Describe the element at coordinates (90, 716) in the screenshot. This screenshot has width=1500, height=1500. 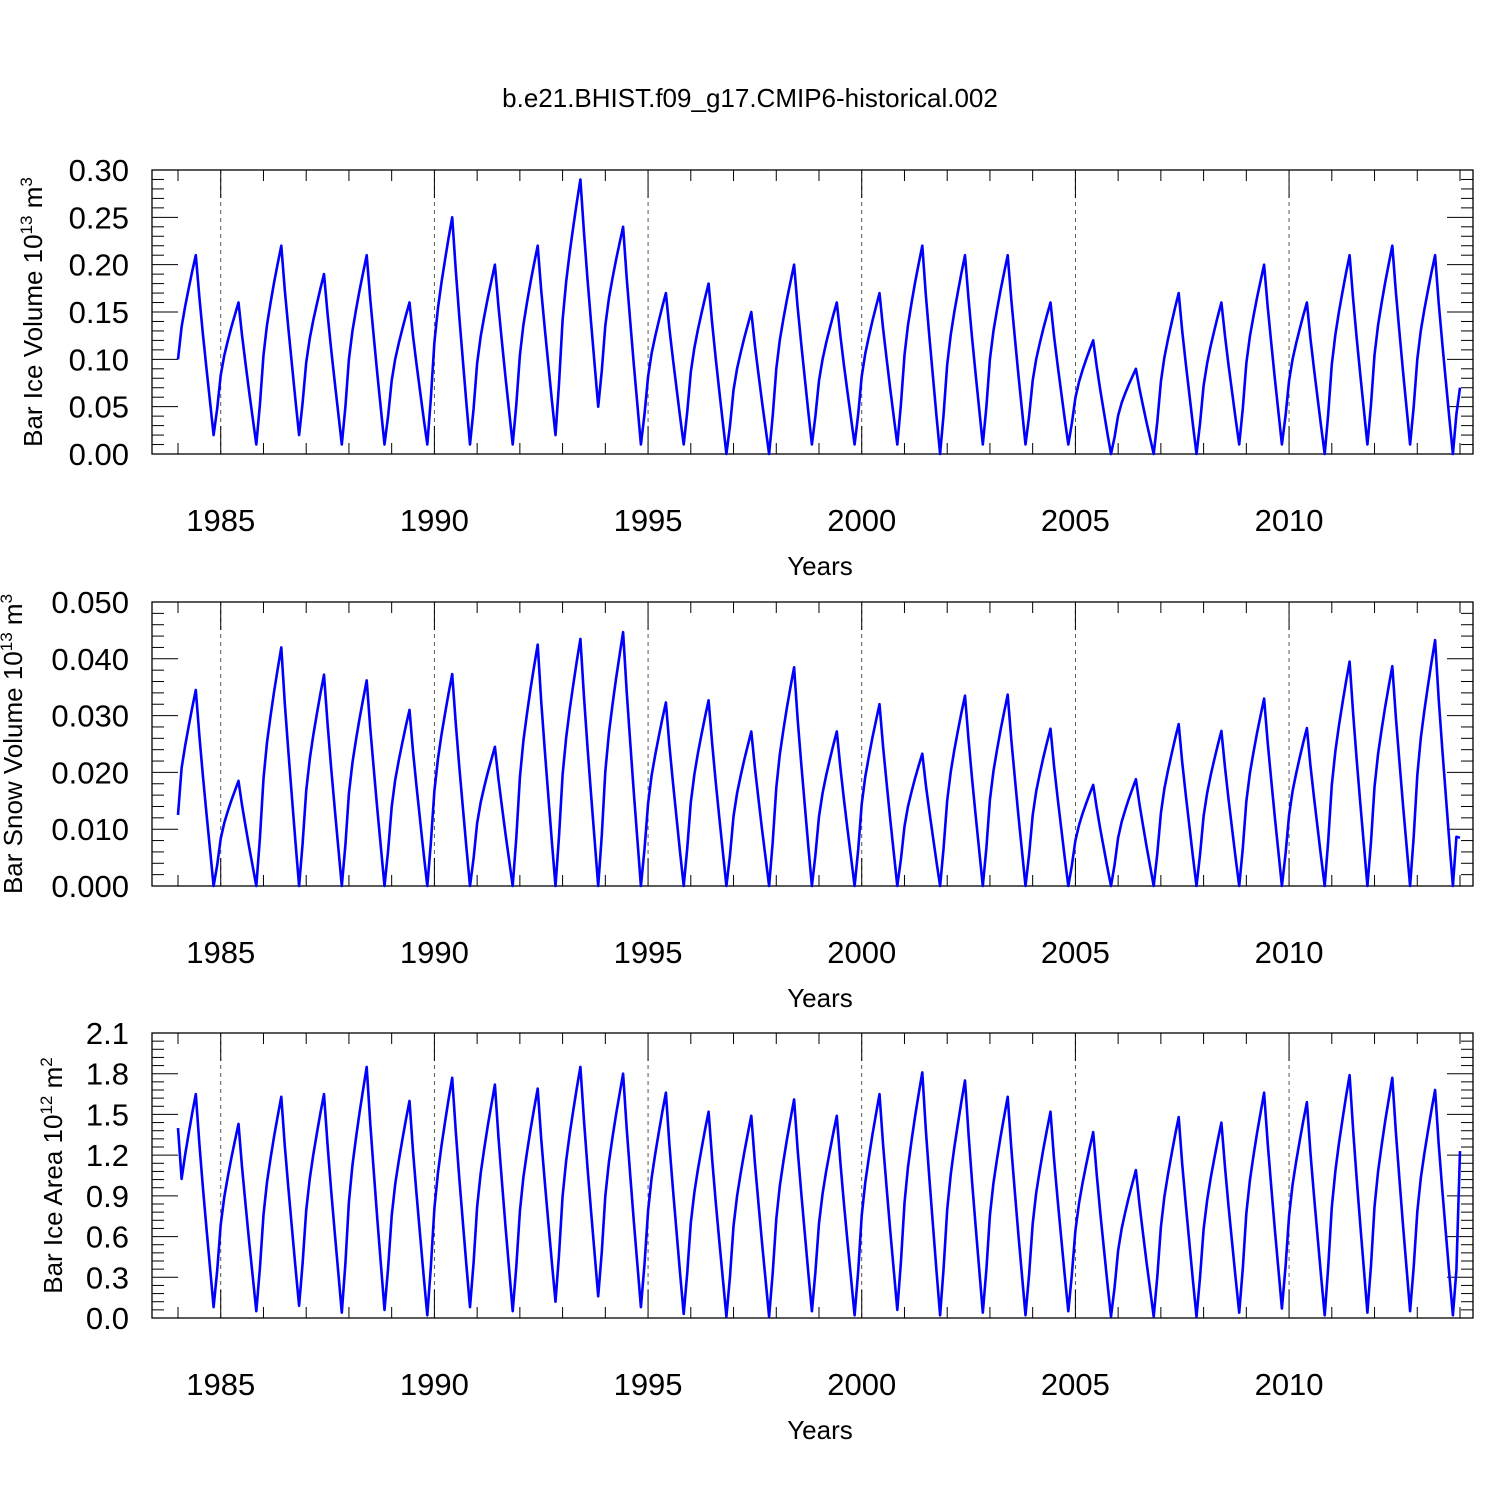
I see `y-tick-label: 0.030` at that location.